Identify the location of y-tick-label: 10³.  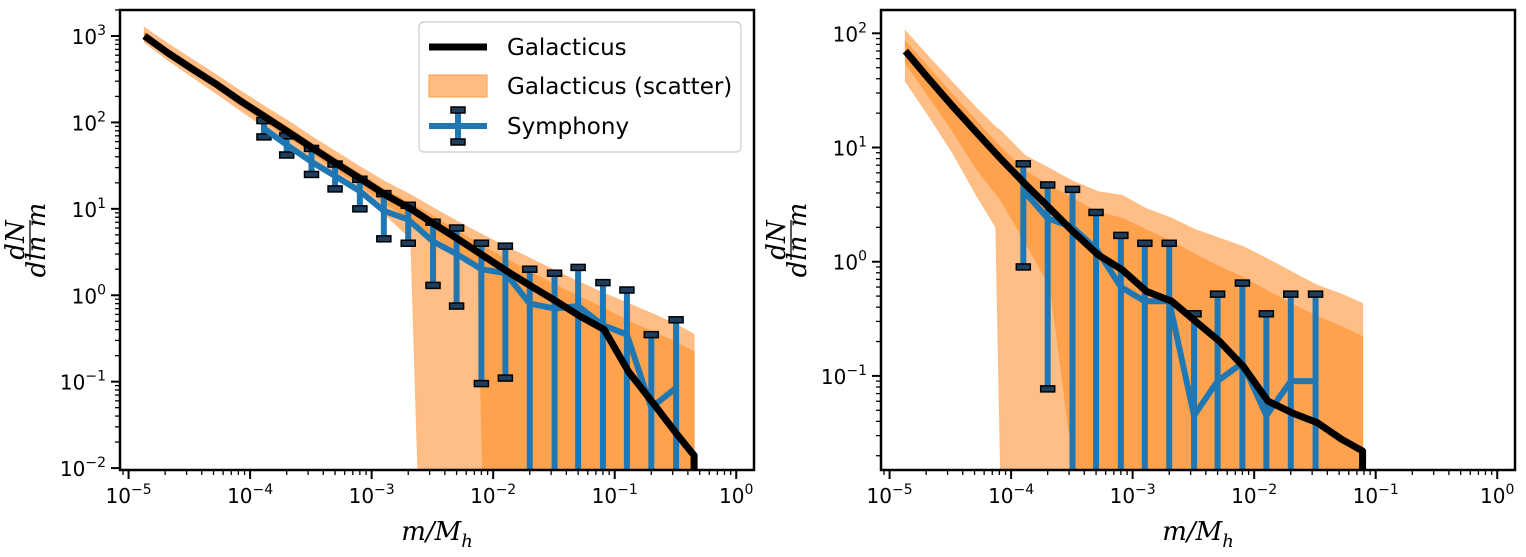
(89, 36).